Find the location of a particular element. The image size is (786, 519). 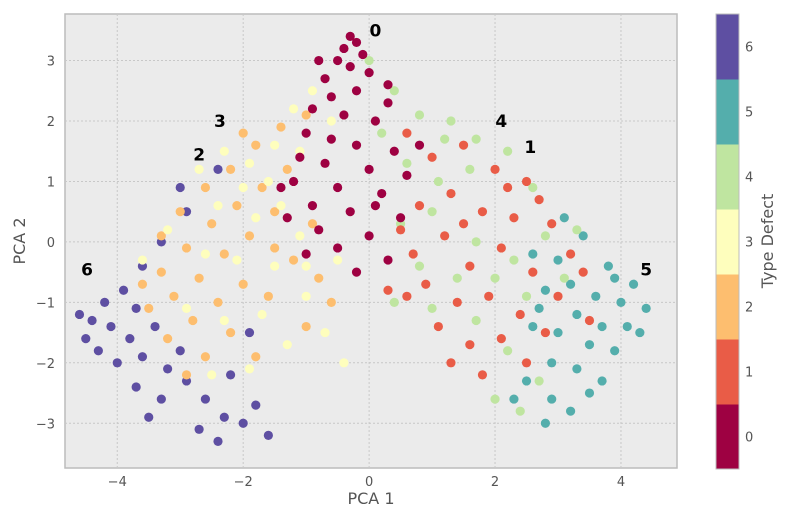

y-axis-label: PCA 2 is located at coordinates (19, 240).